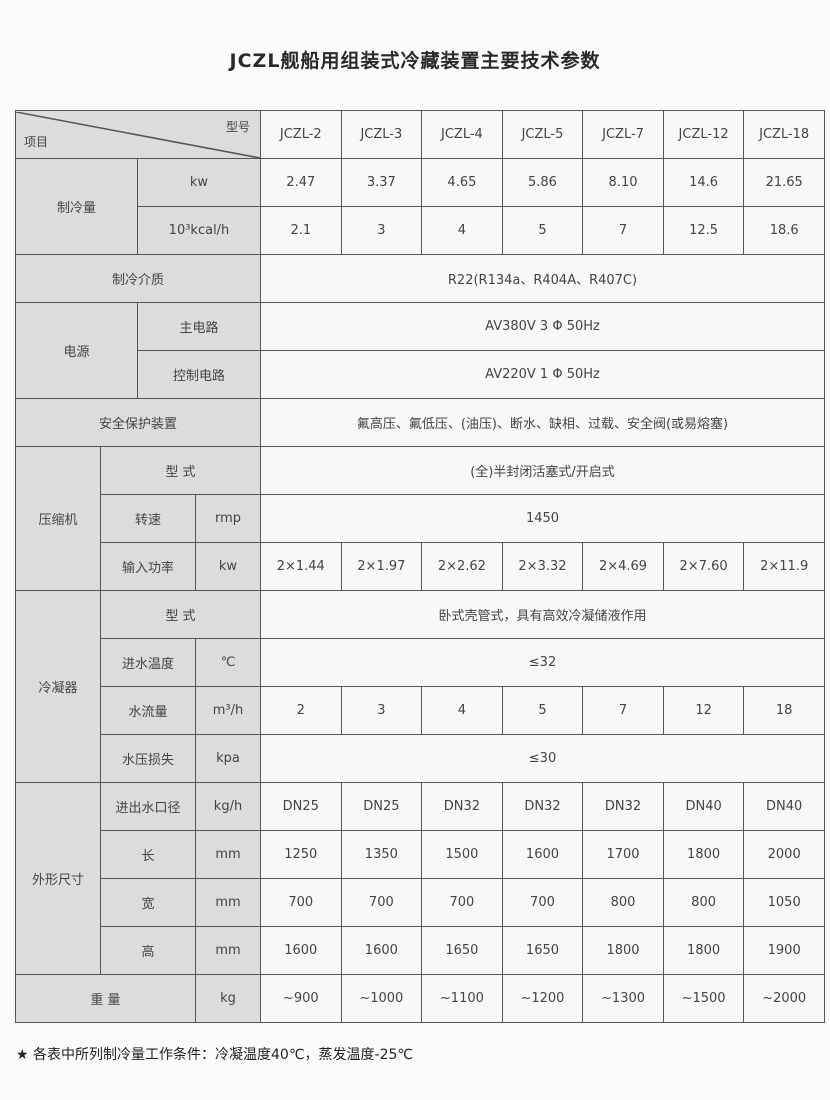 The width and height of the screenshot is (830, 1100). What do you see at coordinates (228, 998) in the screenshot?
I see `unit-label: kg` at bounding box center [228, 998].